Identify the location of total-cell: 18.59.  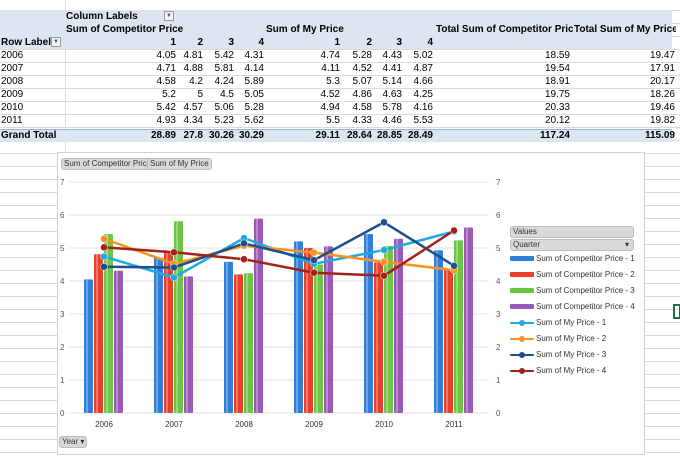
(557, 55).